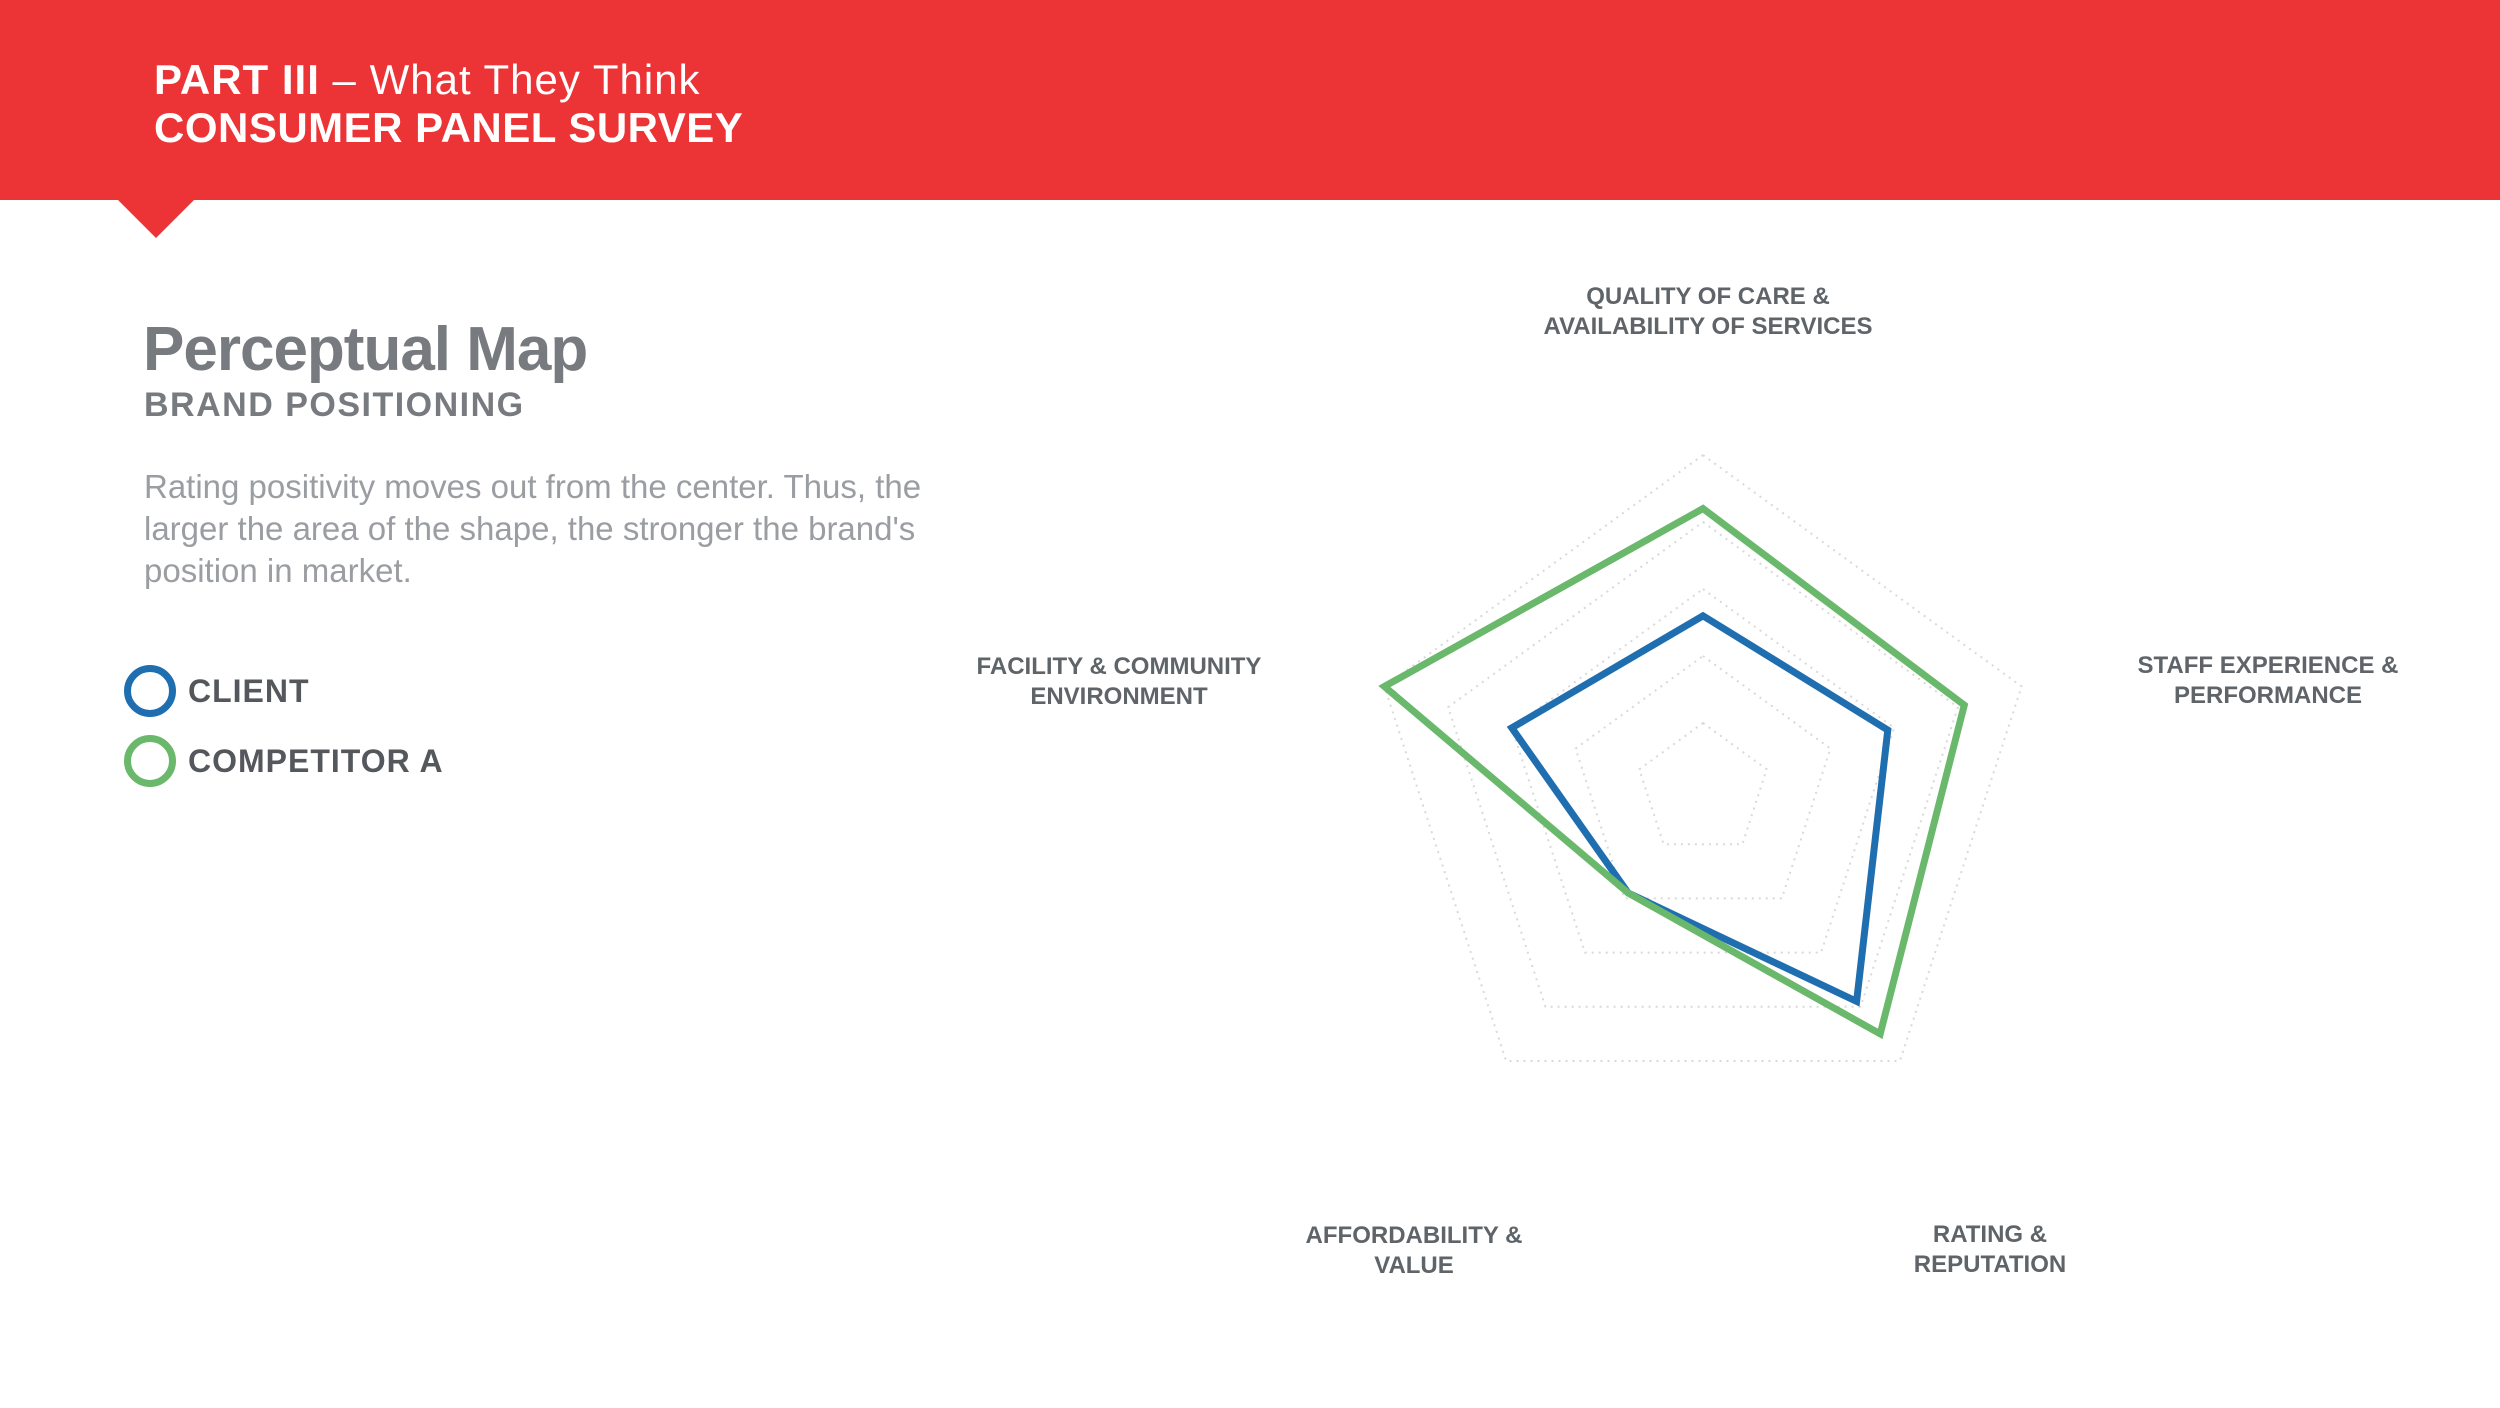 The height and width of the screenshot is (1408, 2500). What do you see at coordinates (1119, 696) in the screenshot?
I see `axis-label-facility-line-2: ENVIRONMENT` at bounding box center [1119, 696].